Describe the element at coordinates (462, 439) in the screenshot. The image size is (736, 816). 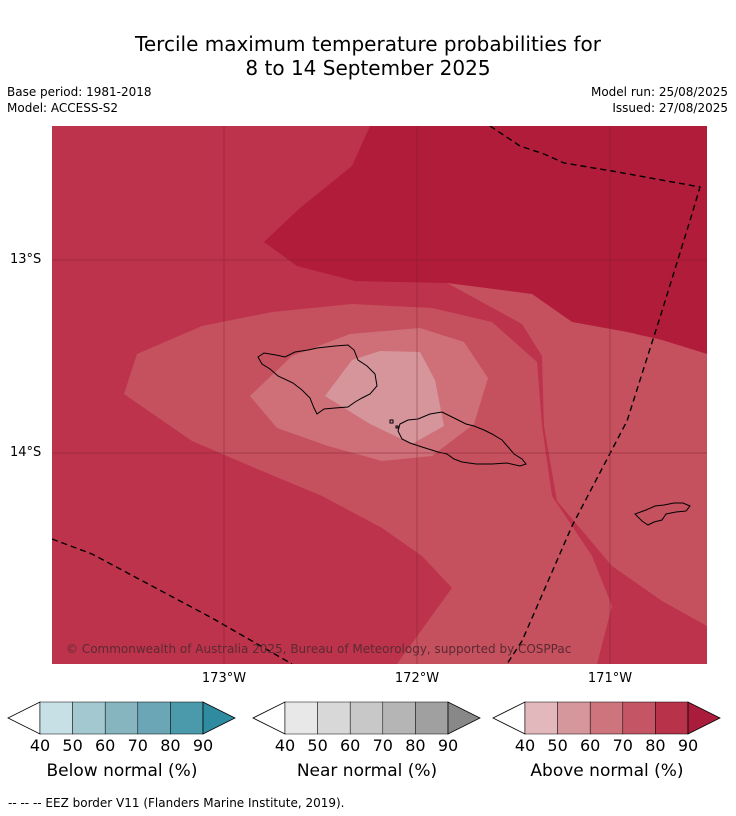
I see `samoa-coastline-upolu` at that location.